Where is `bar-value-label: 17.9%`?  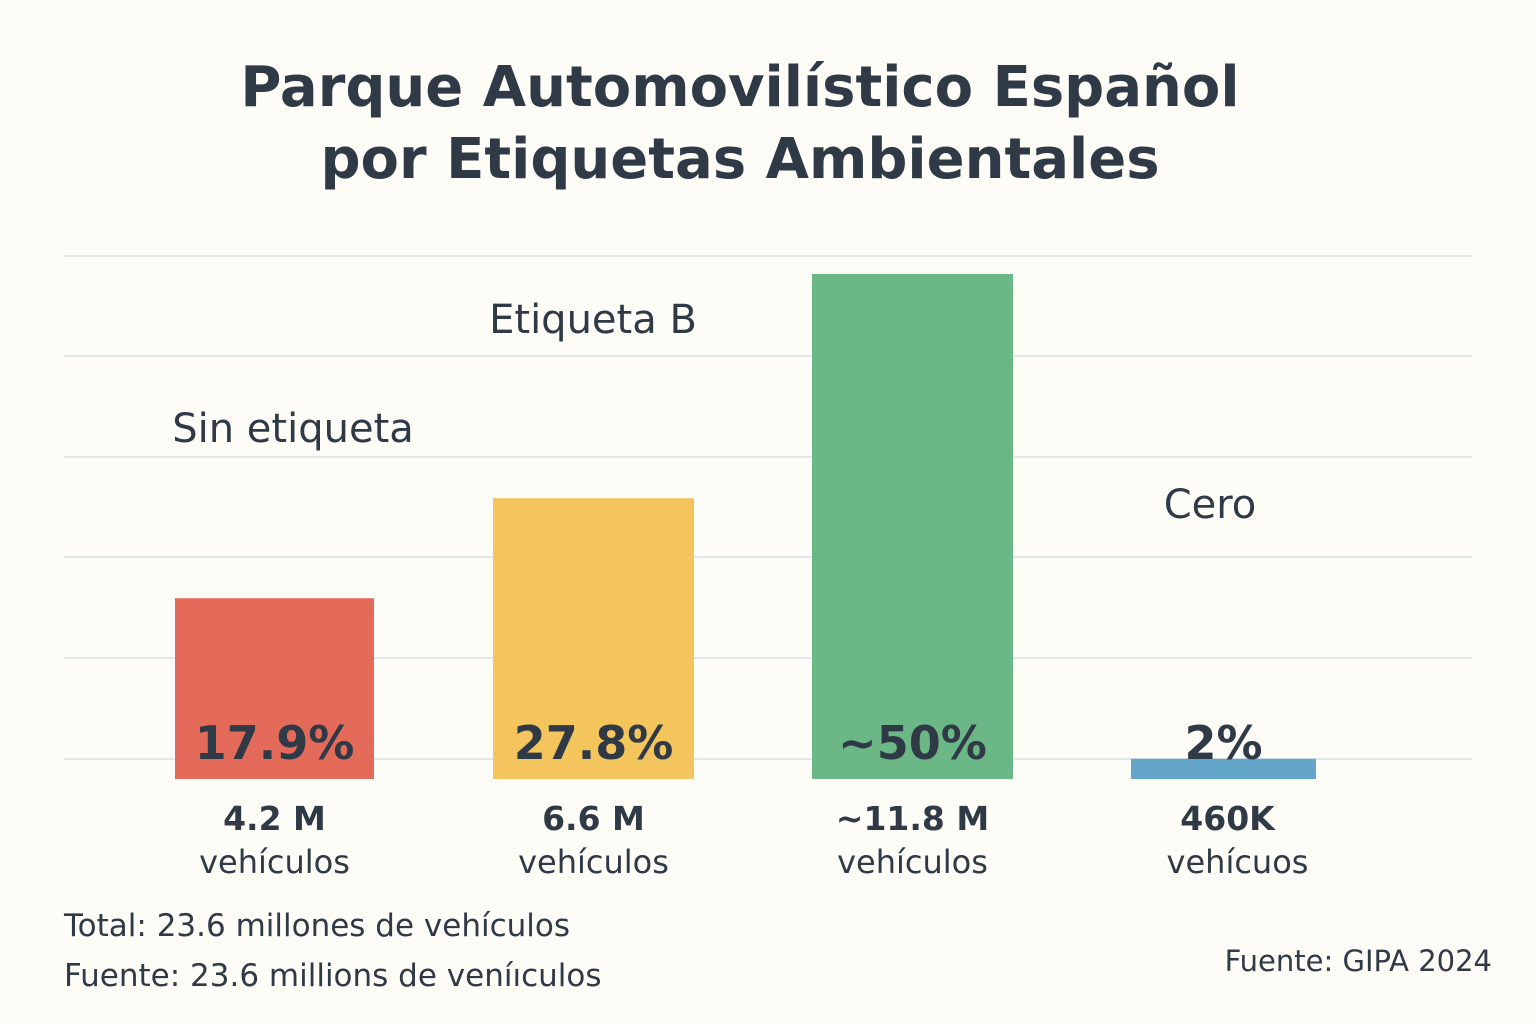 bar-value-label: 17.9% is located at coordinates (275, 743).